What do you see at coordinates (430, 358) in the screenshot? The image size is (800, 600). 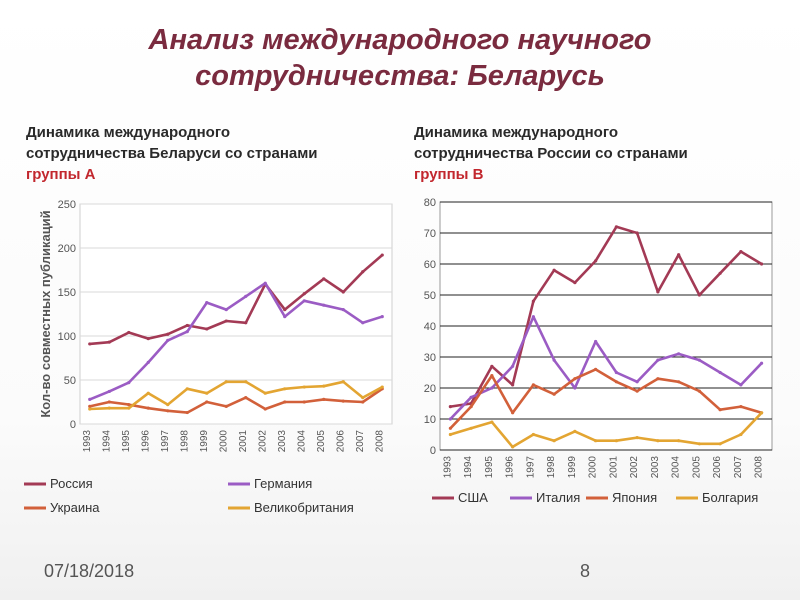 I see `y-tick-label: 30` at bounding box center [430, 358].